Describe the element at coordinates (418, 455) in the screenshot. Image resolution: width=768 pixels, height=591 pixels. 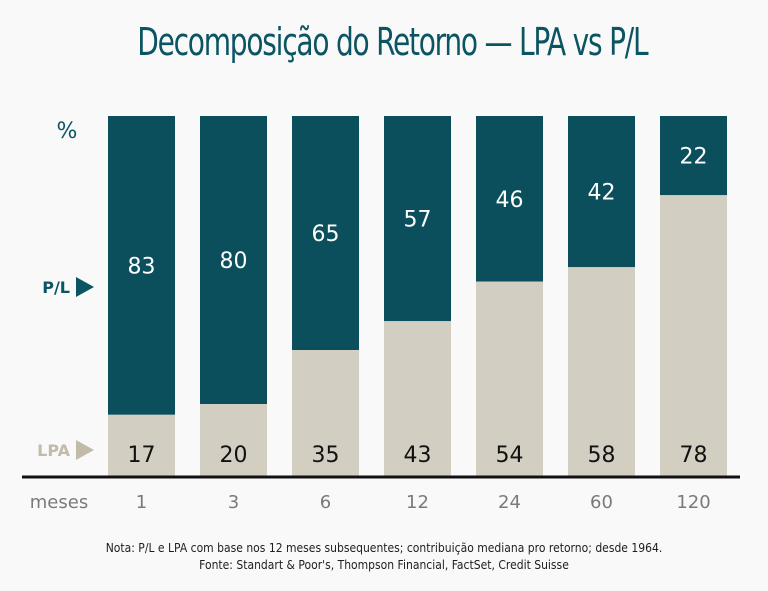
I see `data-label-lpa-12: 43` at that location.